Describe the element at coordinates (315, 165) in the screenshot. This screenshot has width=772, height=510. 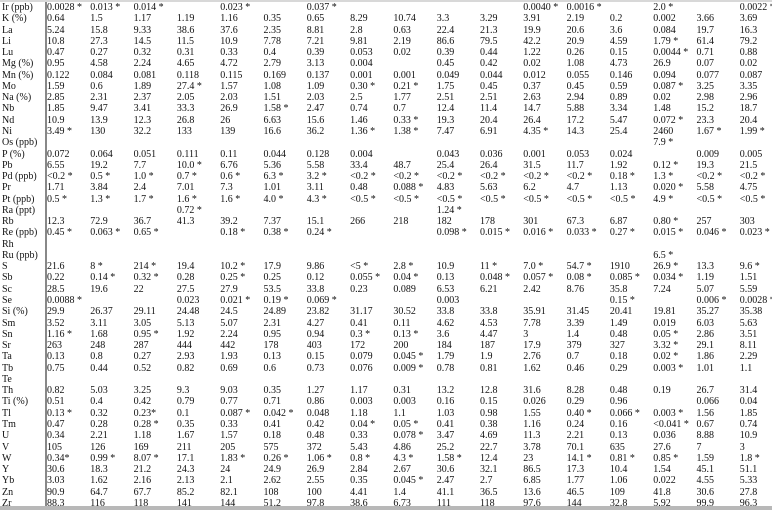
I see `table-cell: 5.58` at that location.